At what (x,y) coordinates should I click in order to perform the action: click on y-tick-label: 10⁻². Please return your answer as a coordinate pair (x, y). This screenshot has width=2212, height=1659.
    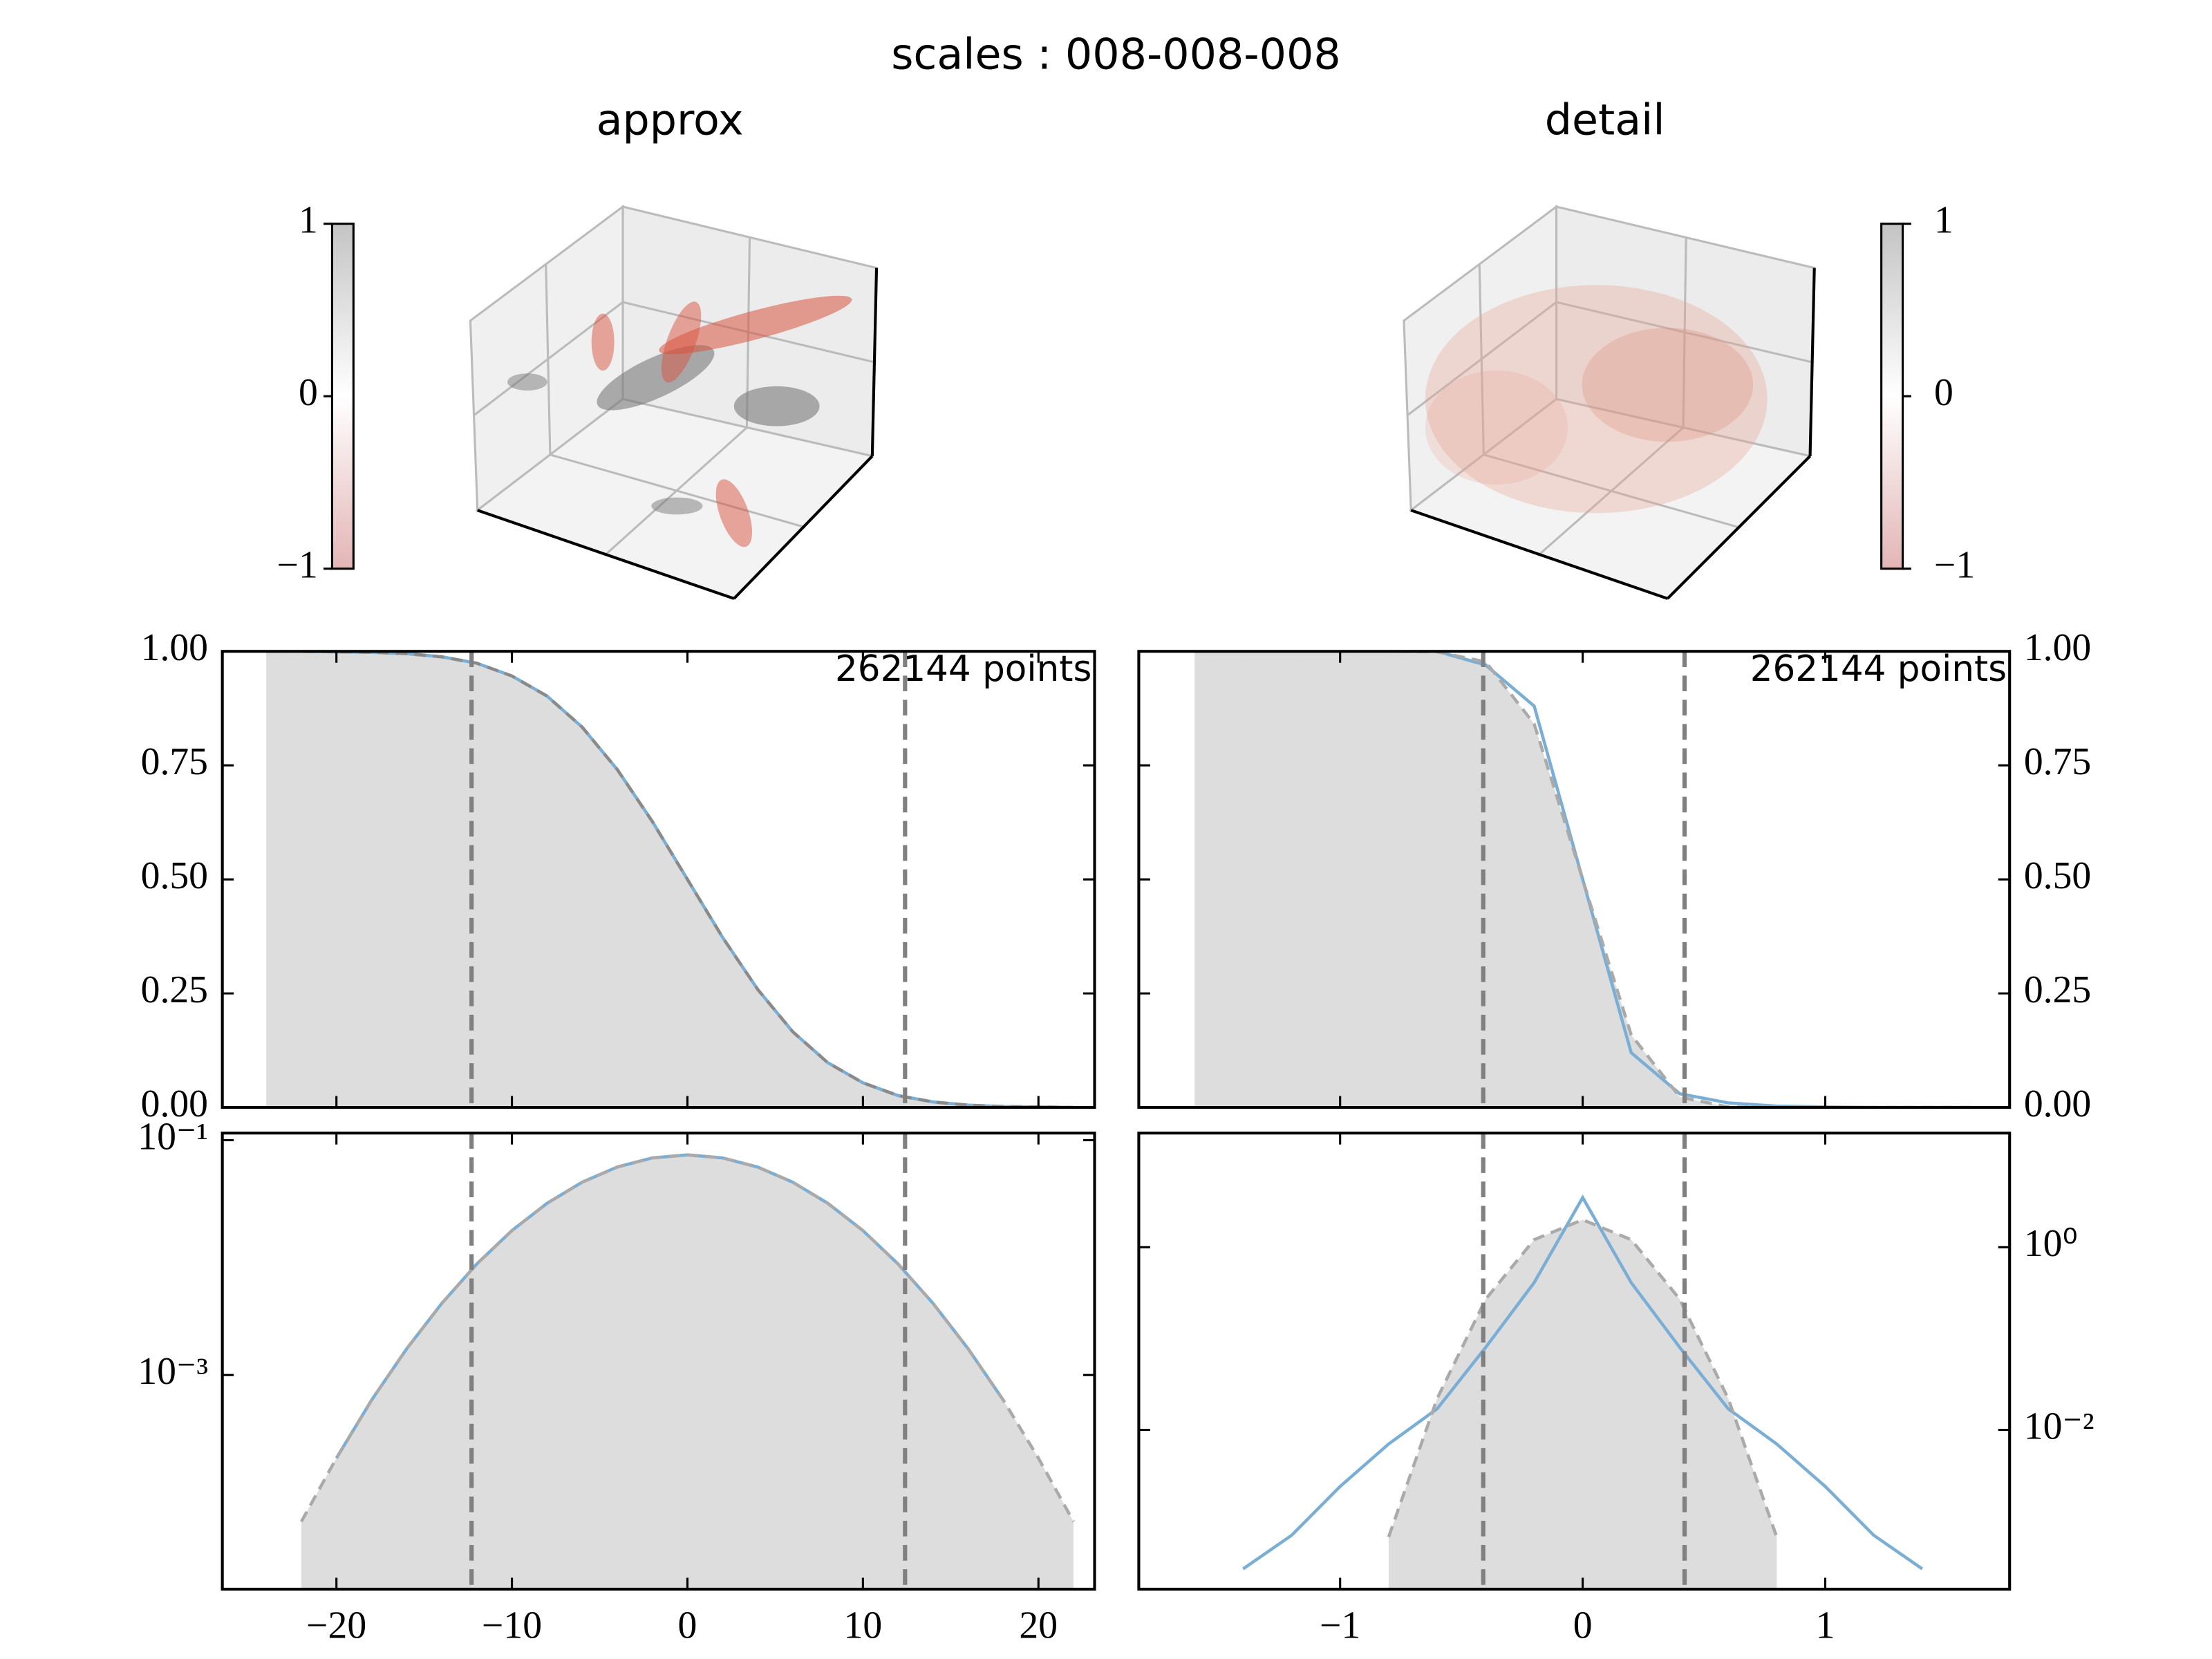
    Looking at the image, I should click on (2059, 1426).